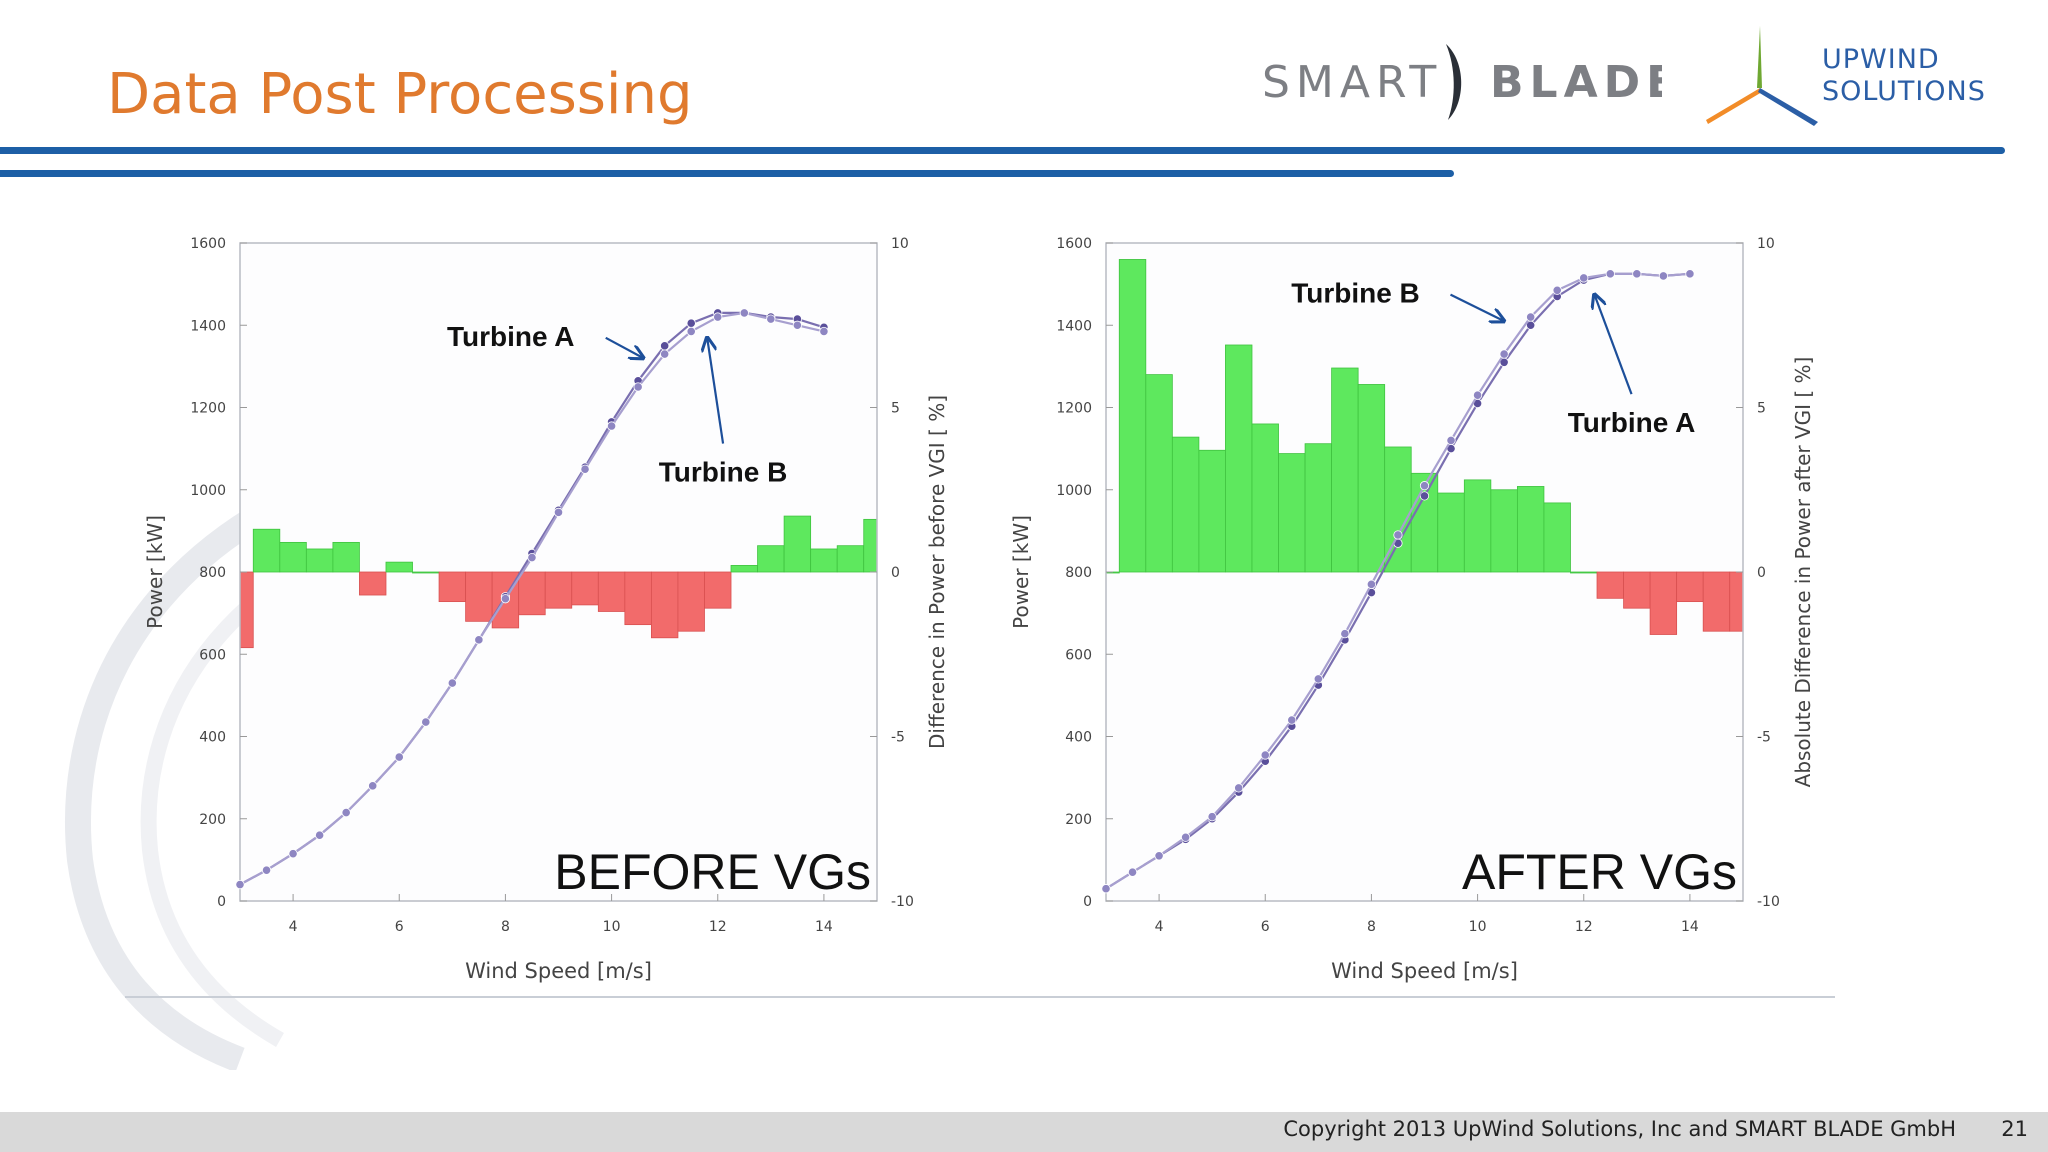 The height and width of the screenshot is (1152, 2048). What do you see at coordinates (1599, 872) in the screenshot?
I see `overlay-title: AFTER VGs` at bounding box center [1599, 872].